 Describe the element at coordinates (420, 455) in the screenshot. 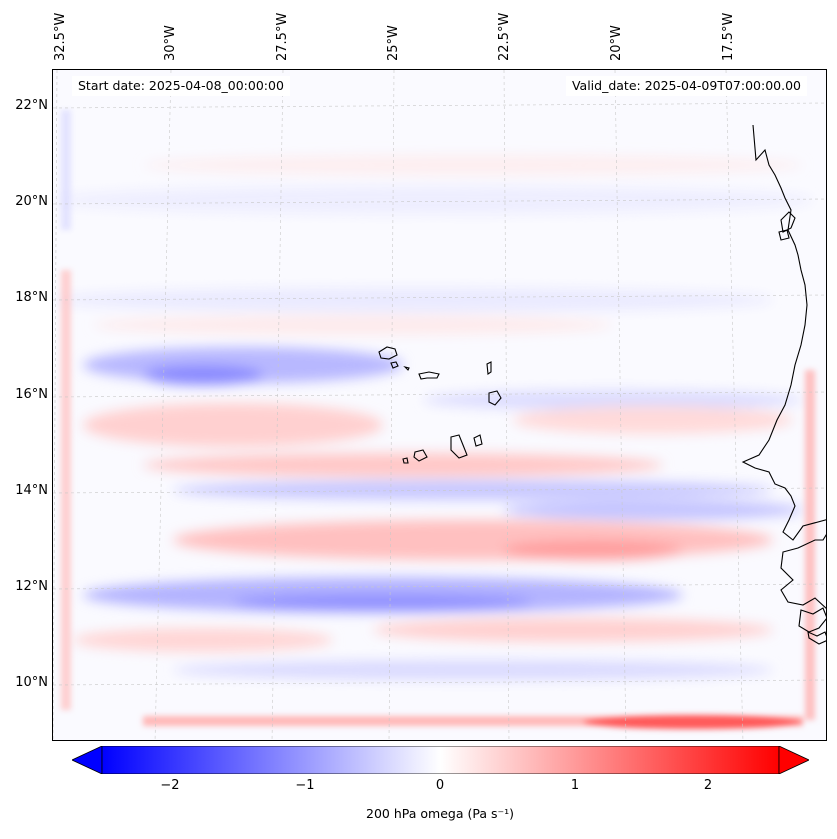

I see `island-fogo` at that location.